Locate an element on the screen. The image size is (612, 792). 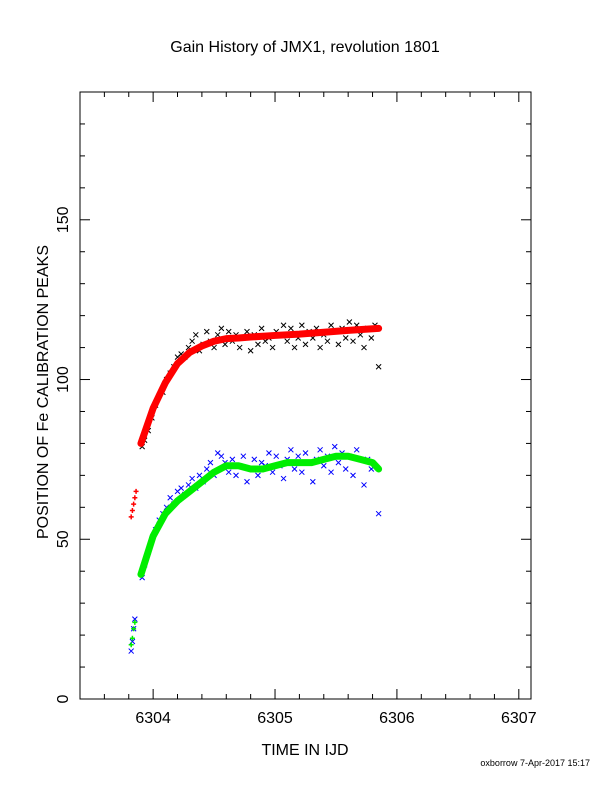
y-tick-label: 150 is located at coordinates (63, 219).